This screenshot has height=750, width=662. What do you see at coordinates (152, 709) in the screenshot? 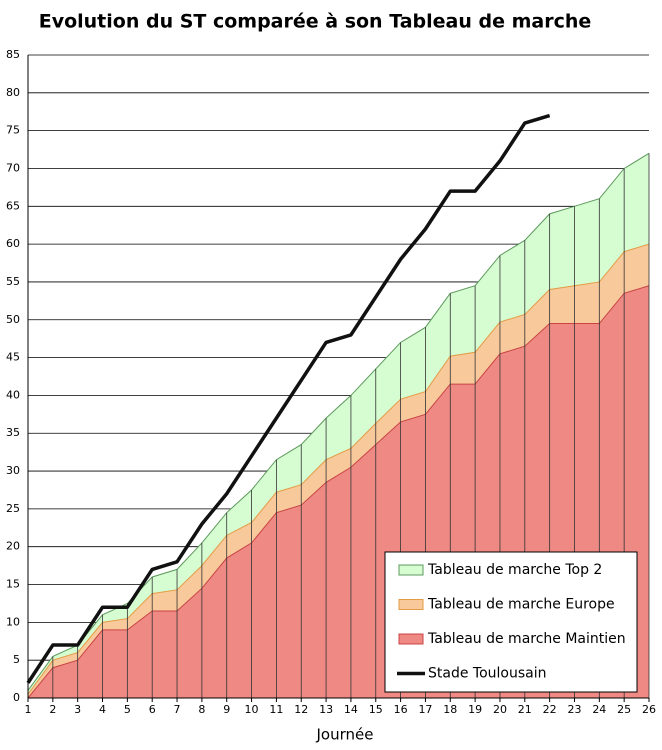
I see `x-tick-label: 6` at bounding box center [152, 709].